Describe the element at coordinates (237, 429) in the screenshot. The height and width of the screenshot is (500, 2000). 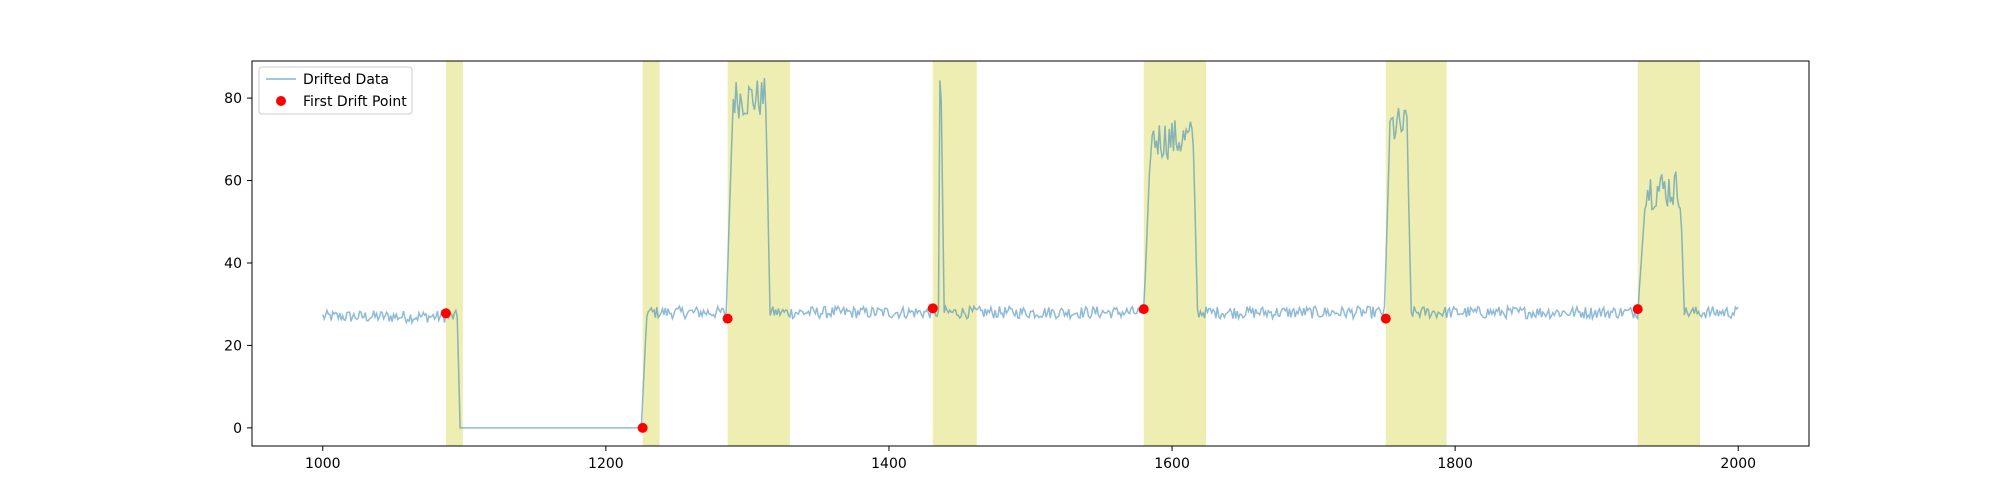
I see `y-tick-label-0: 0` at that location.